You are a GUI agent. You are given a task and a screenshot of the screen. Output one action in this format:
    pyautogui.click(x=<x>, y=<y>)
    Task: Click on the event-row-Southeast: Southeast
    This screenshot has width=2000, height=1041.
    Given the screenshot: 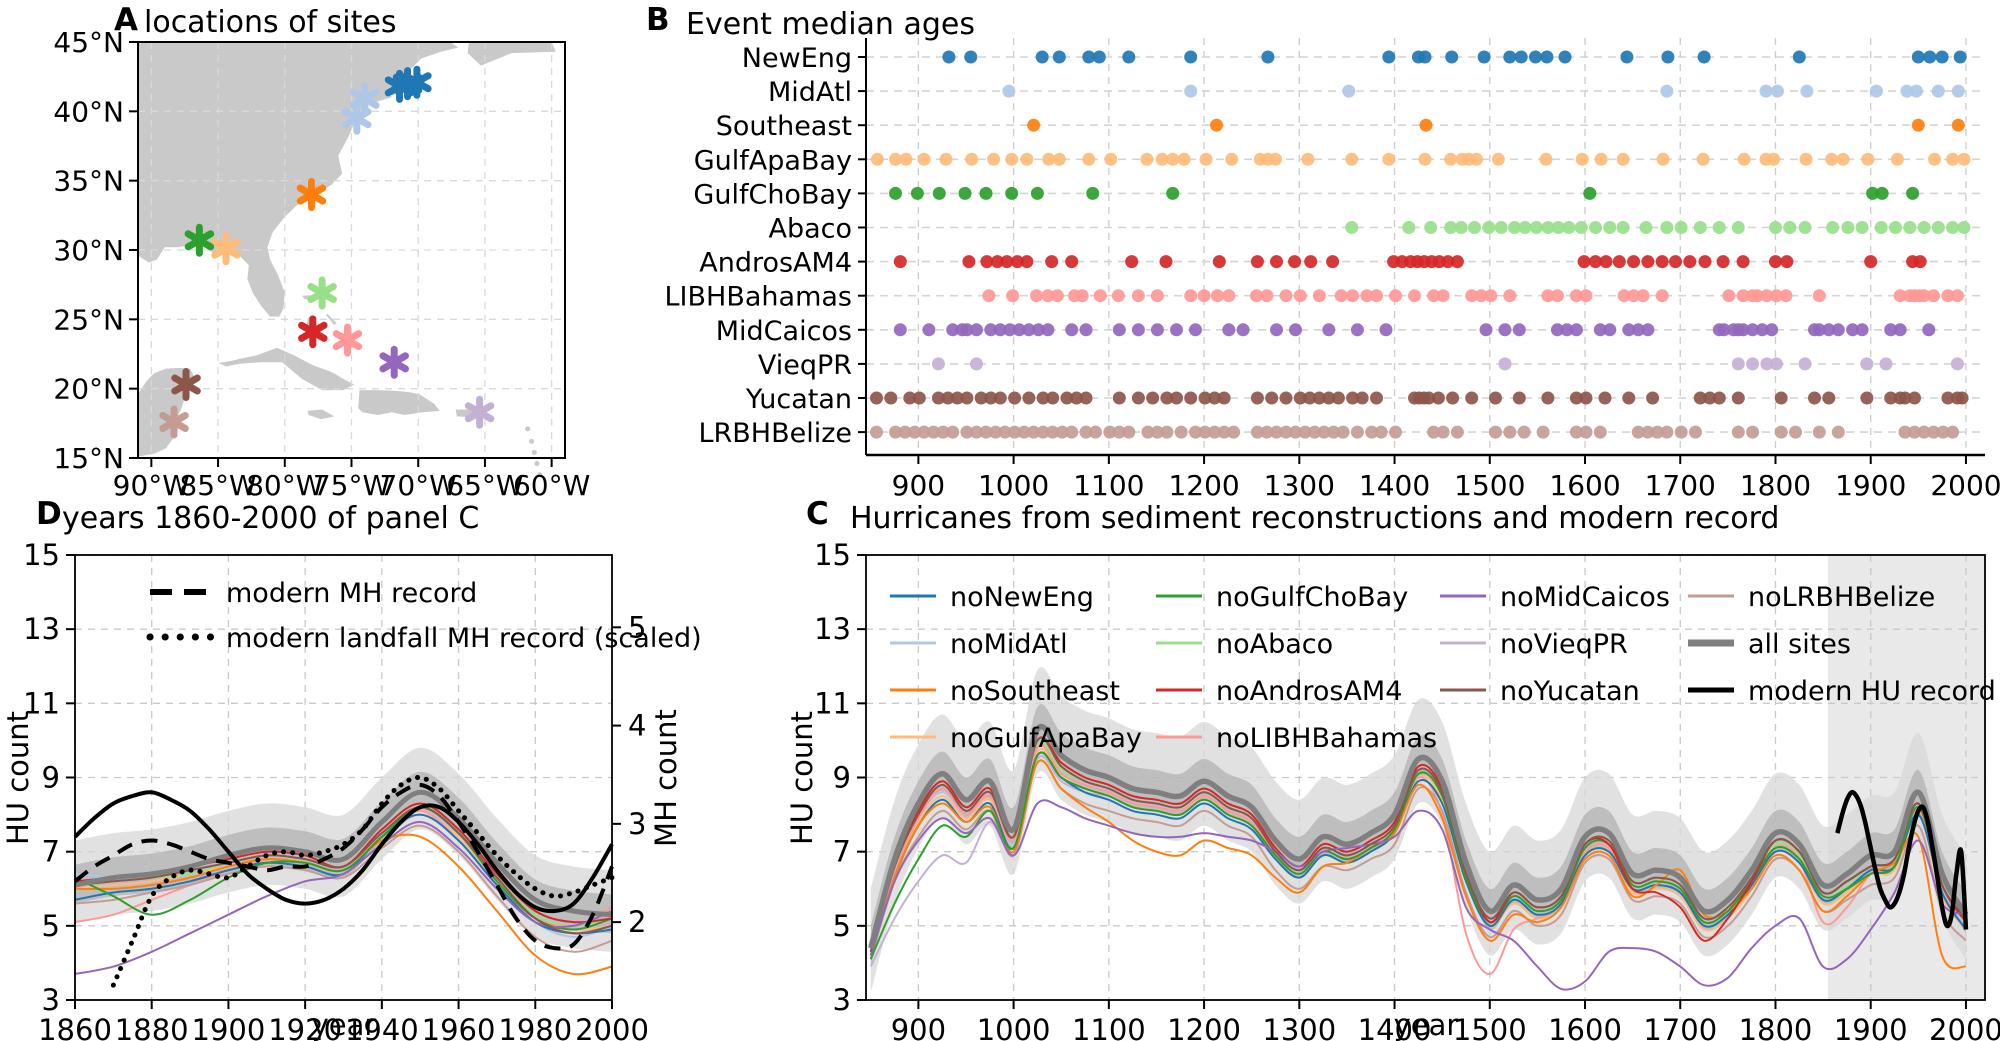 What is the action you would take?
    pyautogui.click(x=1350, y=126)
    